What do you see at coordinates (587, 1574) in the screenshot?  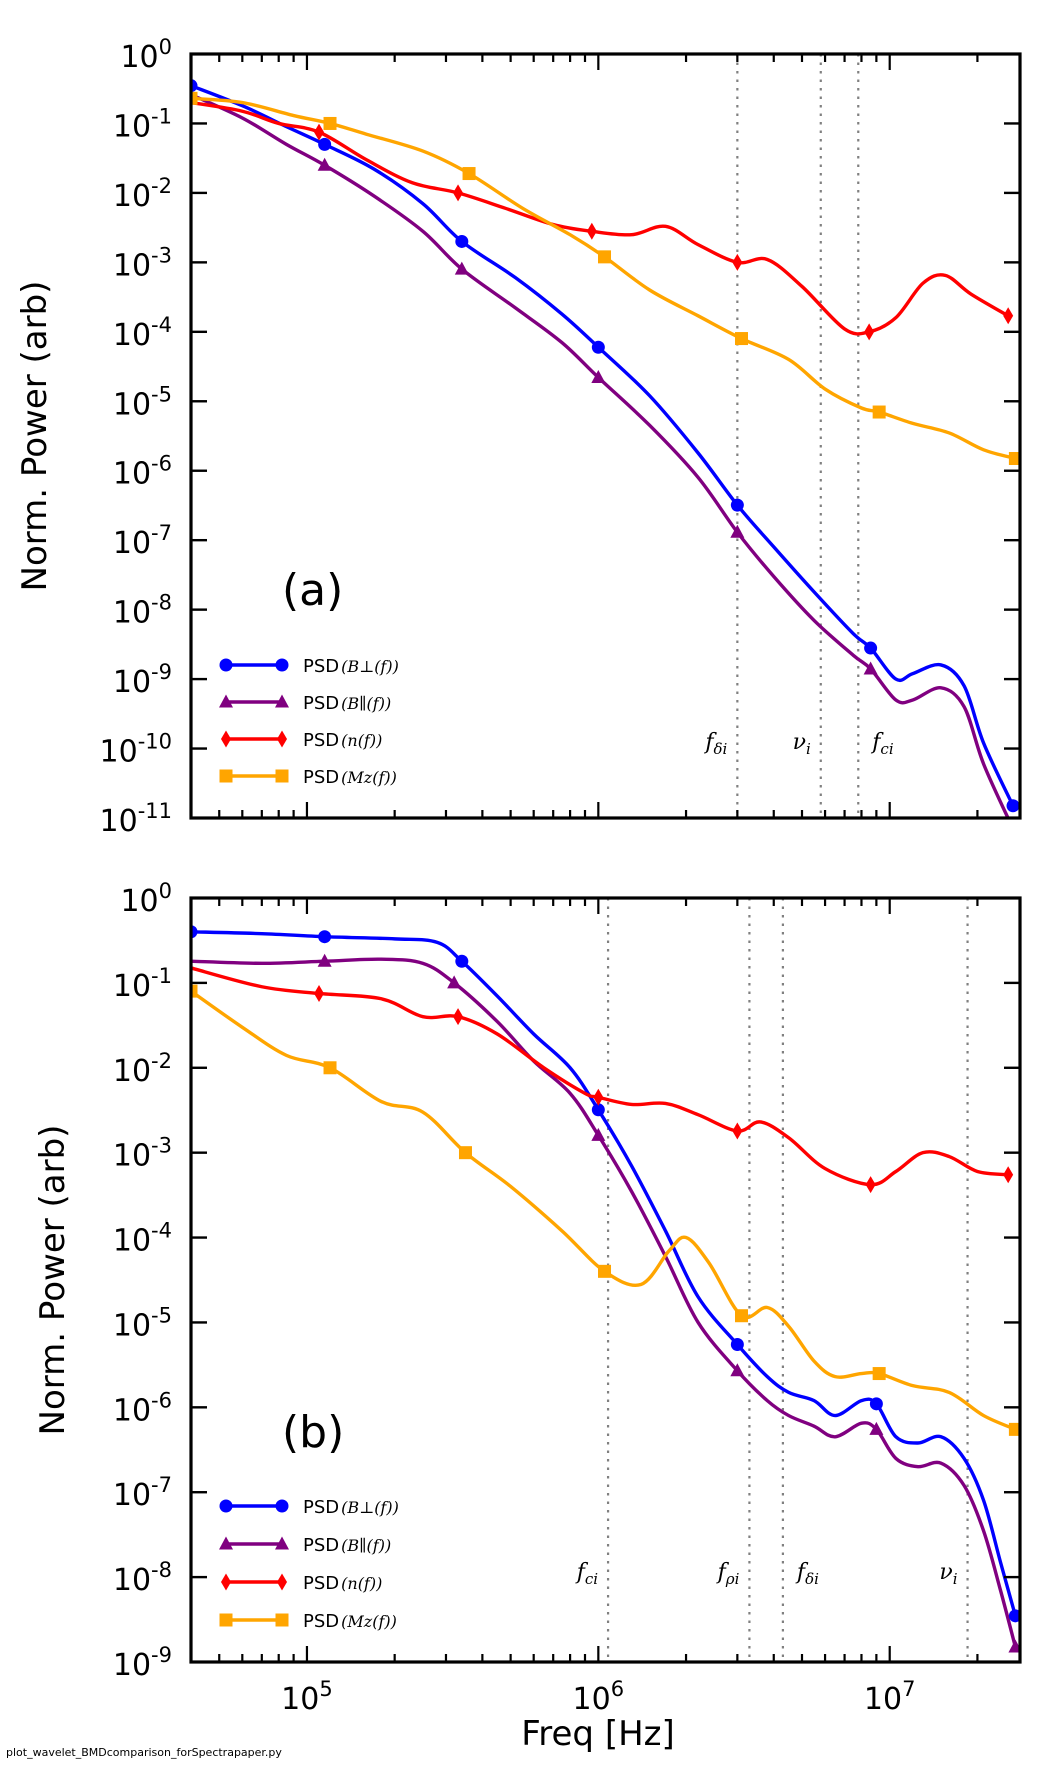 I see `vline-label-0: fci` at bounding box center [587, 1574].